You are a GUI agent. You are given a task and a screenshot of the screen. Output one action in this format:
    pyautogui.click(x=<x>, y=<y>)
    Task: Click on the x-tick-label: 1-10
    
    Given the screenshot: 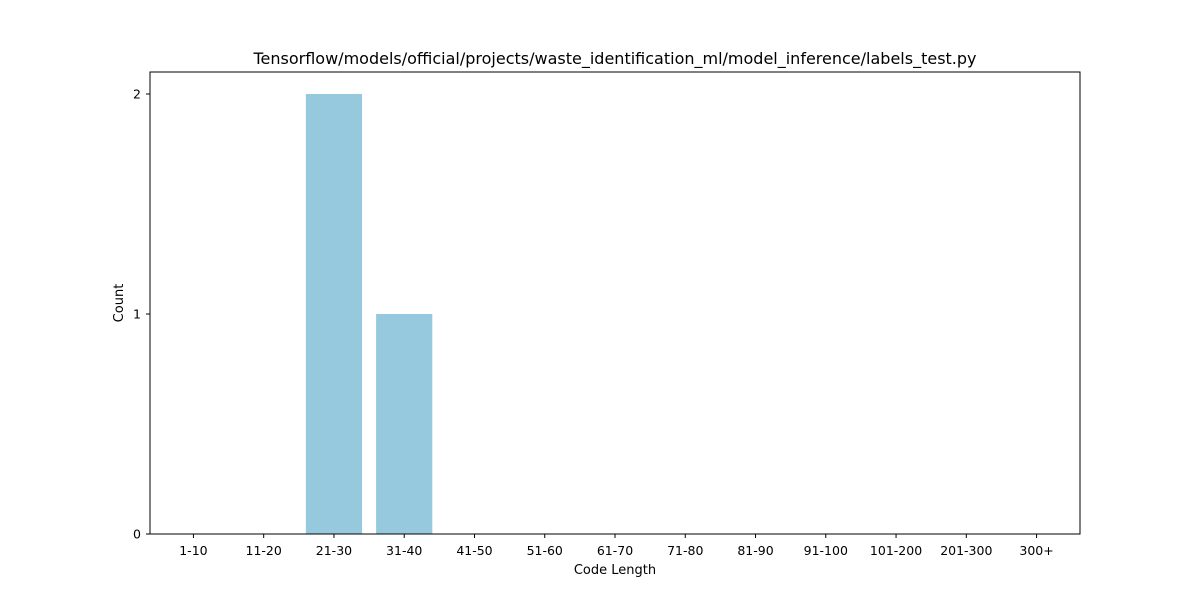 What is the action you would take?
    pyautogui.click(x=193, y=550)
    